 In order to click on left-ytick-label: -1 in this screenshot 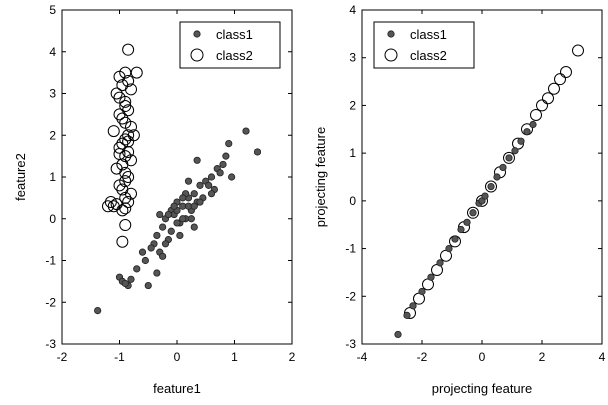, I will do `click(50, 261)`.